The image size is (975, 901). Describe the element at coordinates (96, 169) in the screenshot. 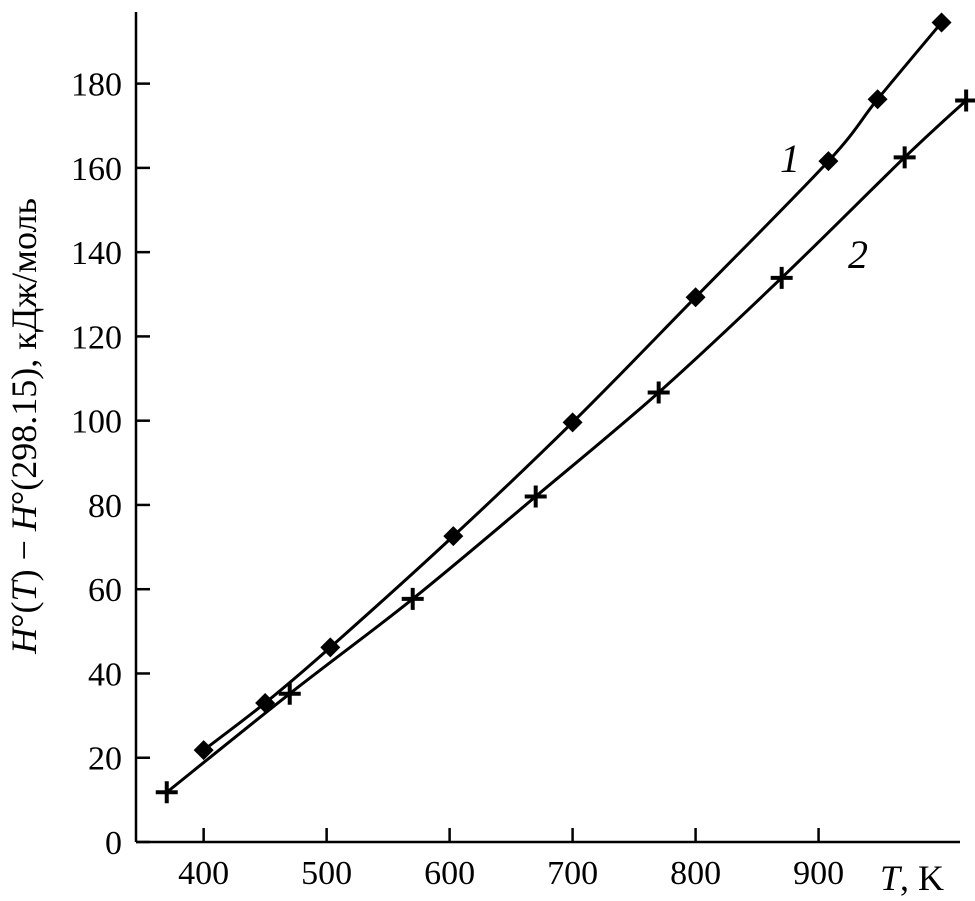

I see `y-tick-label: 160` at that location.